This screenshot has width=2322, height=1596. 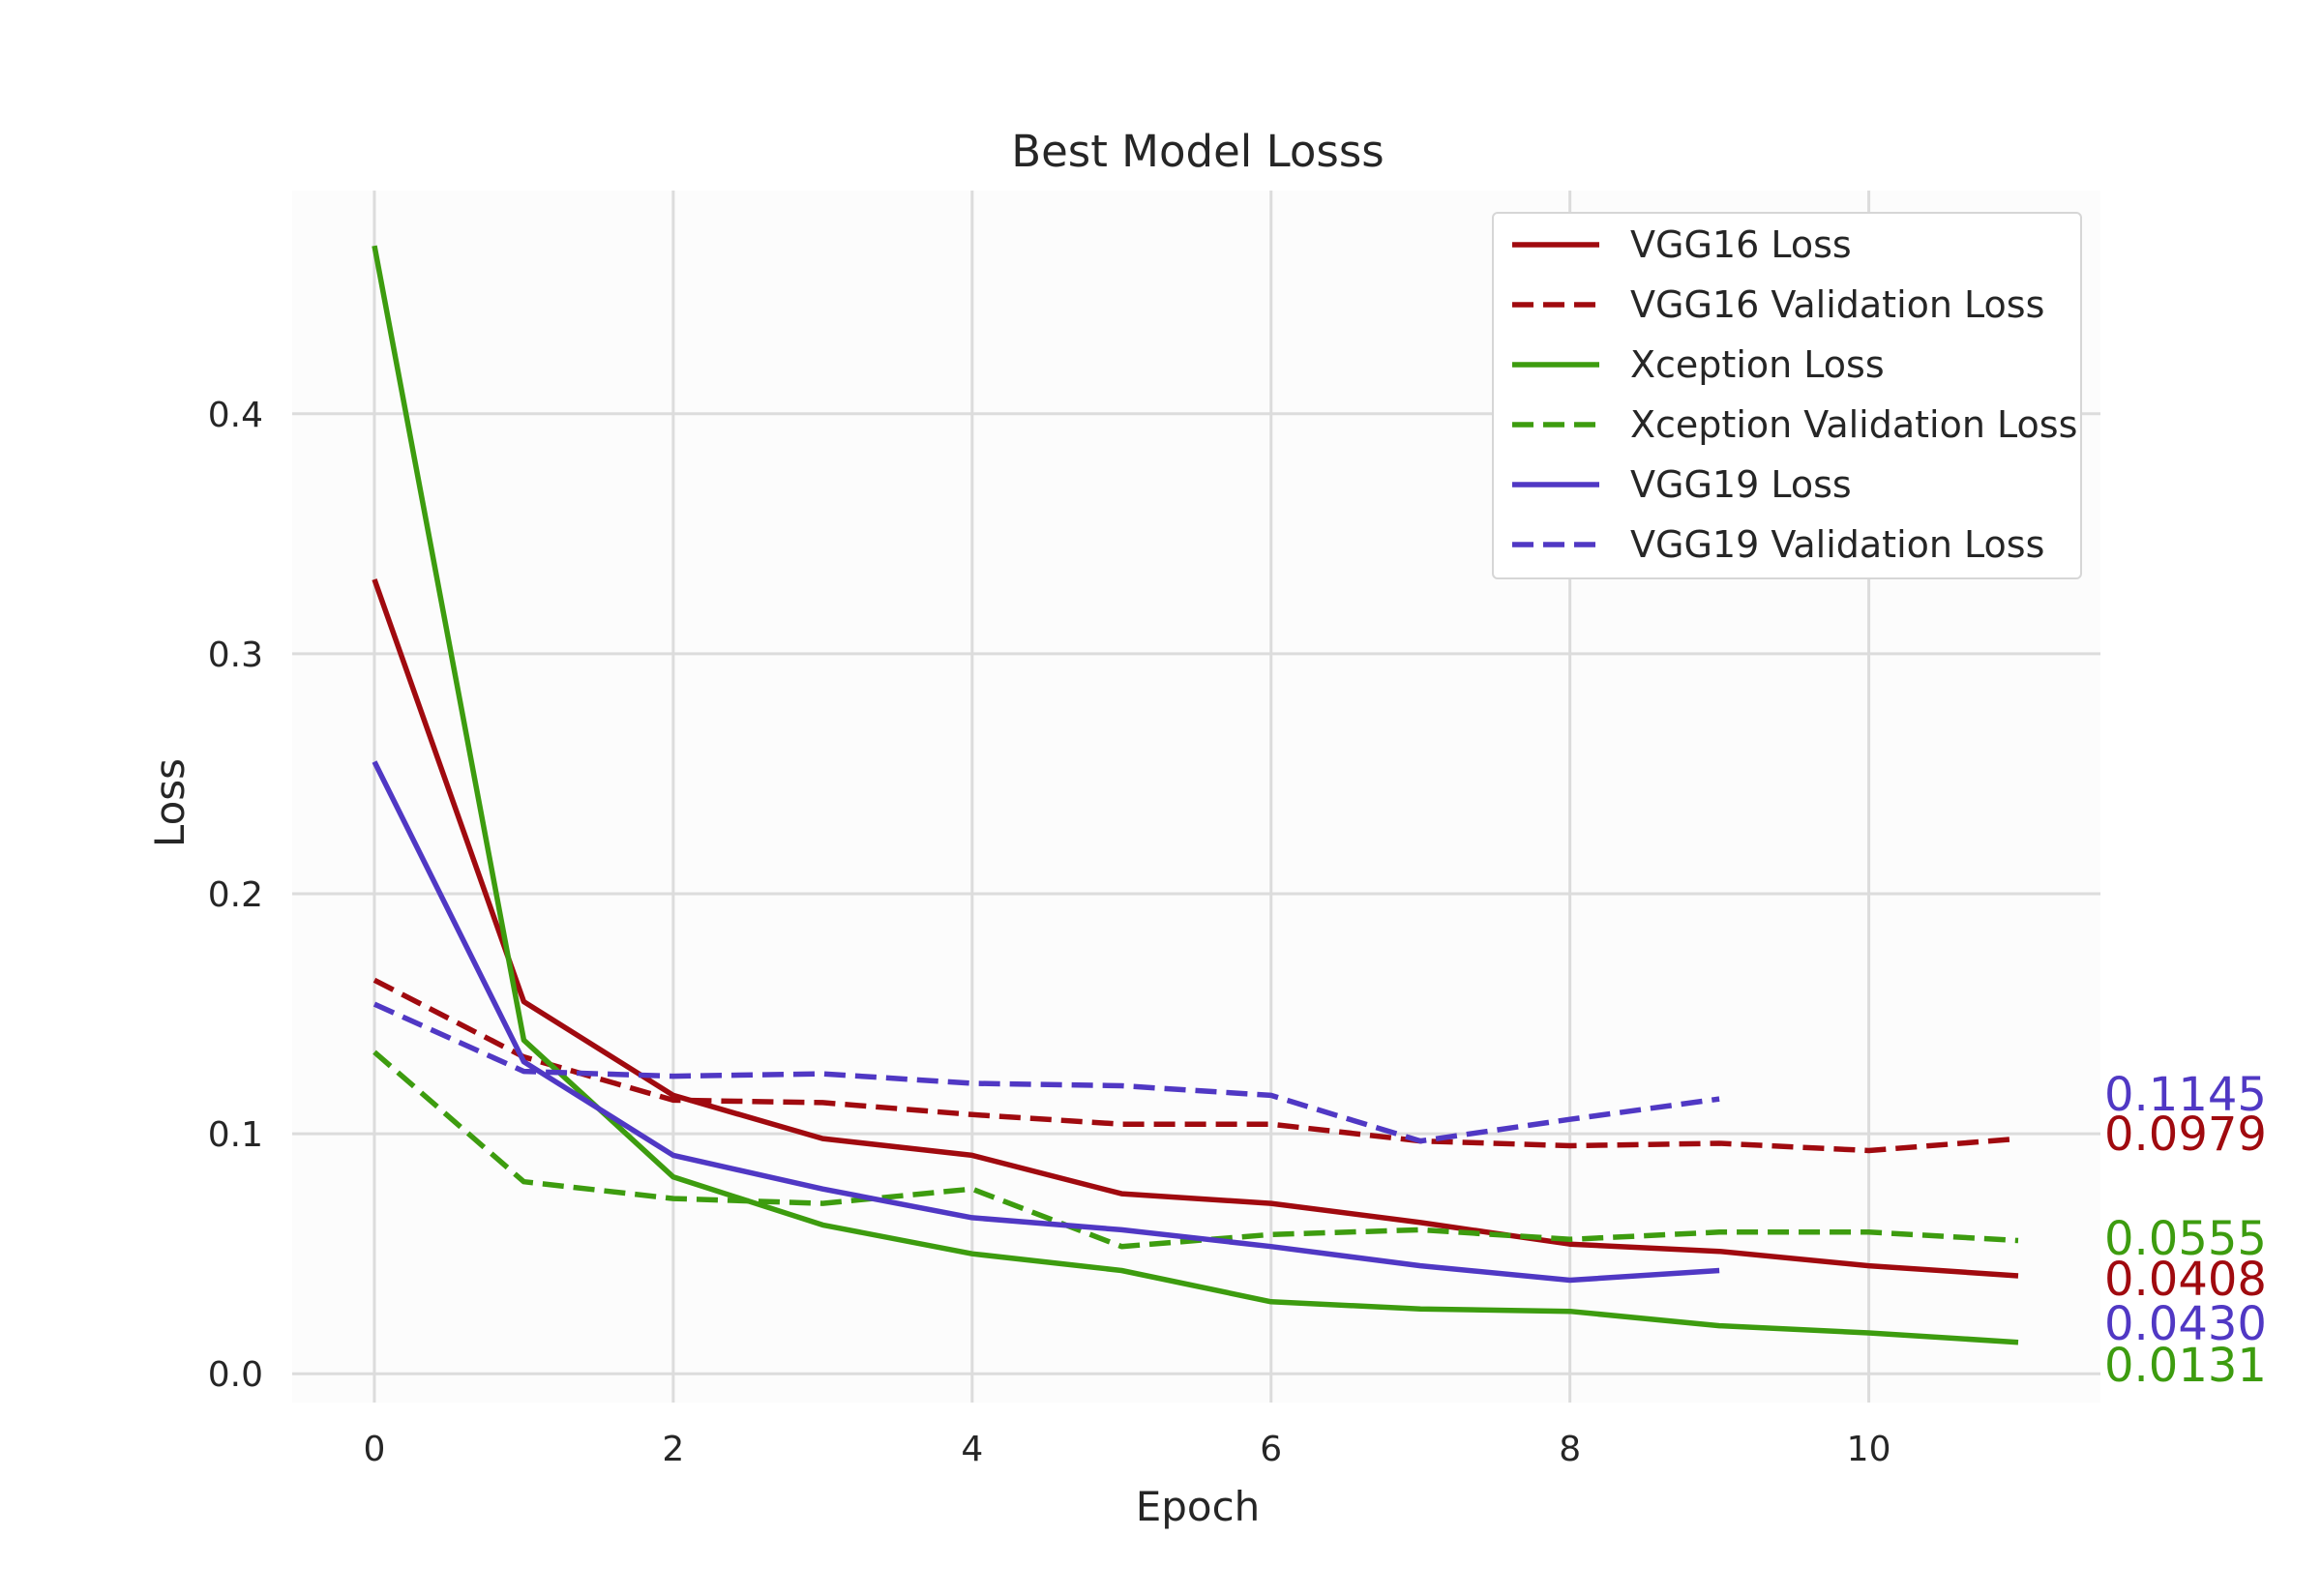 What do you see at coordinates (375, 1449) in the screenshot?
I see `x-tick-label: 0` at bounding box center [375, 1449].